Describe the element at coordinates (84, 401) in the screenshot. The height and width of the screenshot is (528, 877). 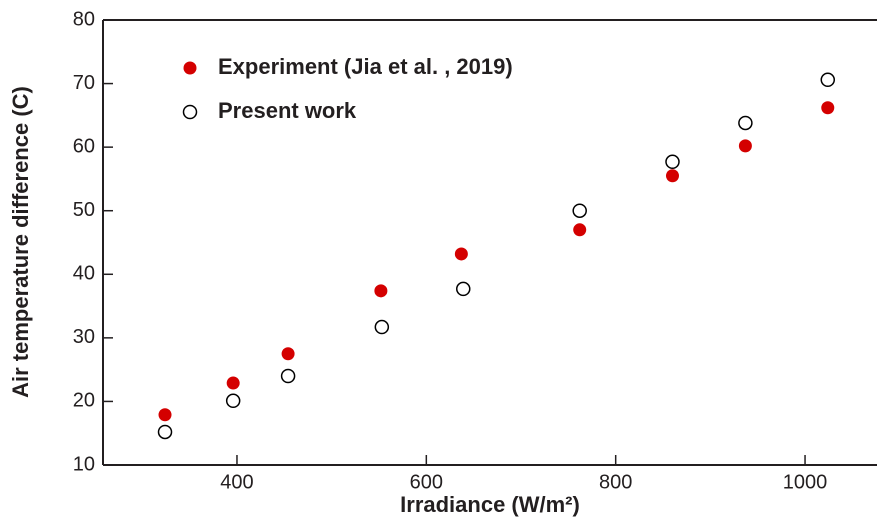
I see `y-tick-label: 20` at that location.